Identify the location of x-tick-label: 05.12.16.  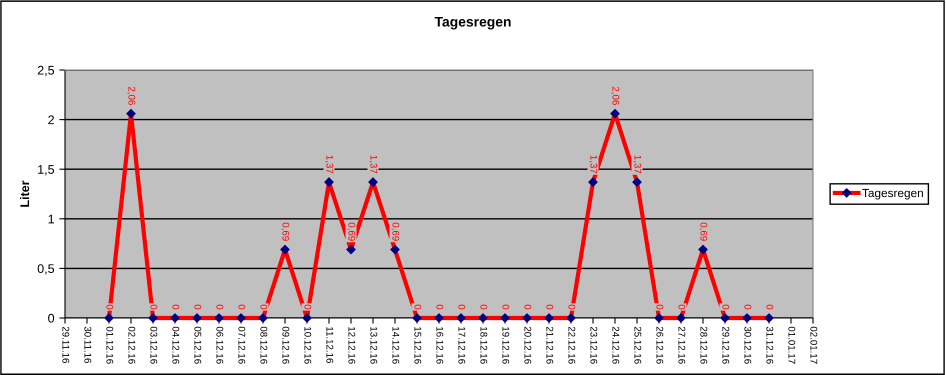
(198, 345).